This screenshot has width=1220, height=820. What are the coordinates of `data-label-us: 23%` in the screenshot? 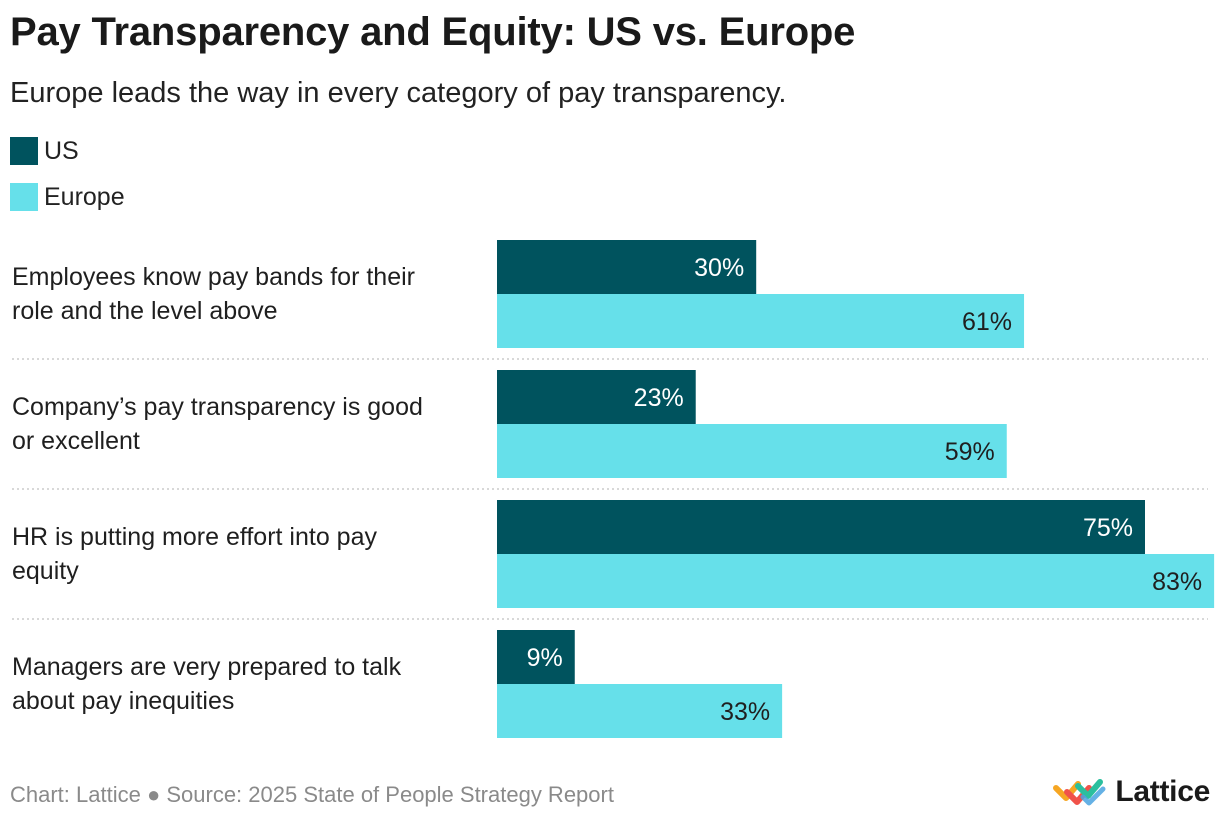 It's located at (659, 398).